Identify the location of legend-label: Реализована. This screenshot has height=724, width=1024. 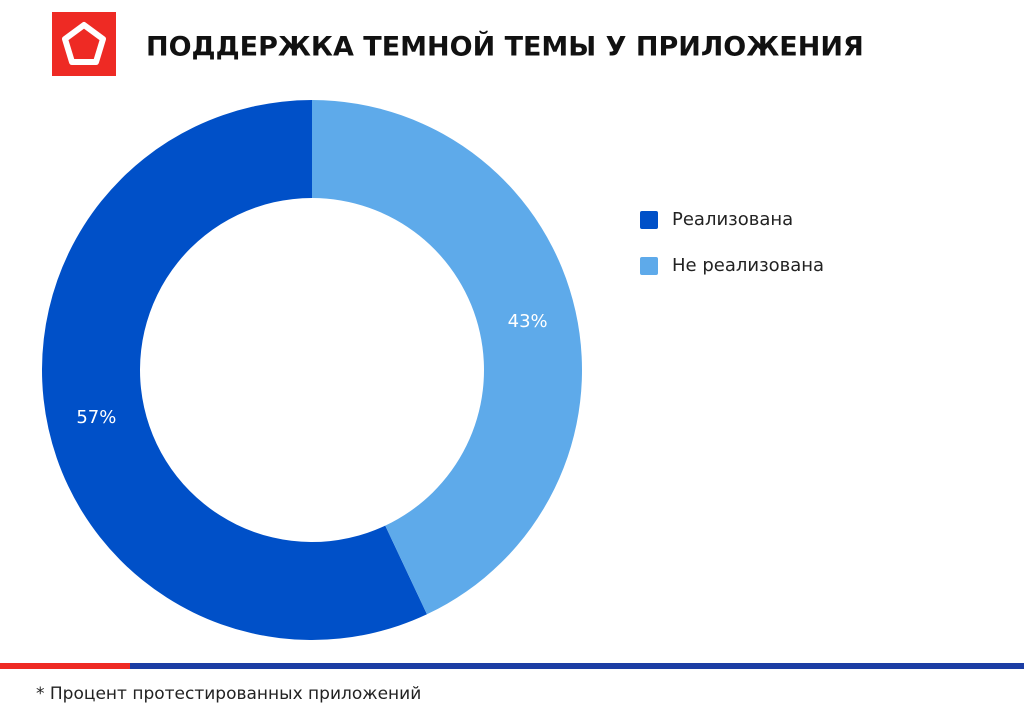
(732, 219).